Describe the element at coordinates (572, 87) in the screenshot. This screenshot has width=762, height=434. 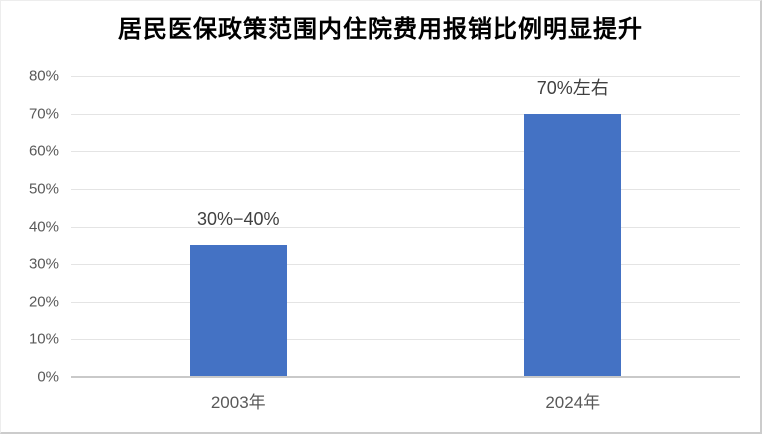
I see `bar-data-label: 70%左右` at that location.